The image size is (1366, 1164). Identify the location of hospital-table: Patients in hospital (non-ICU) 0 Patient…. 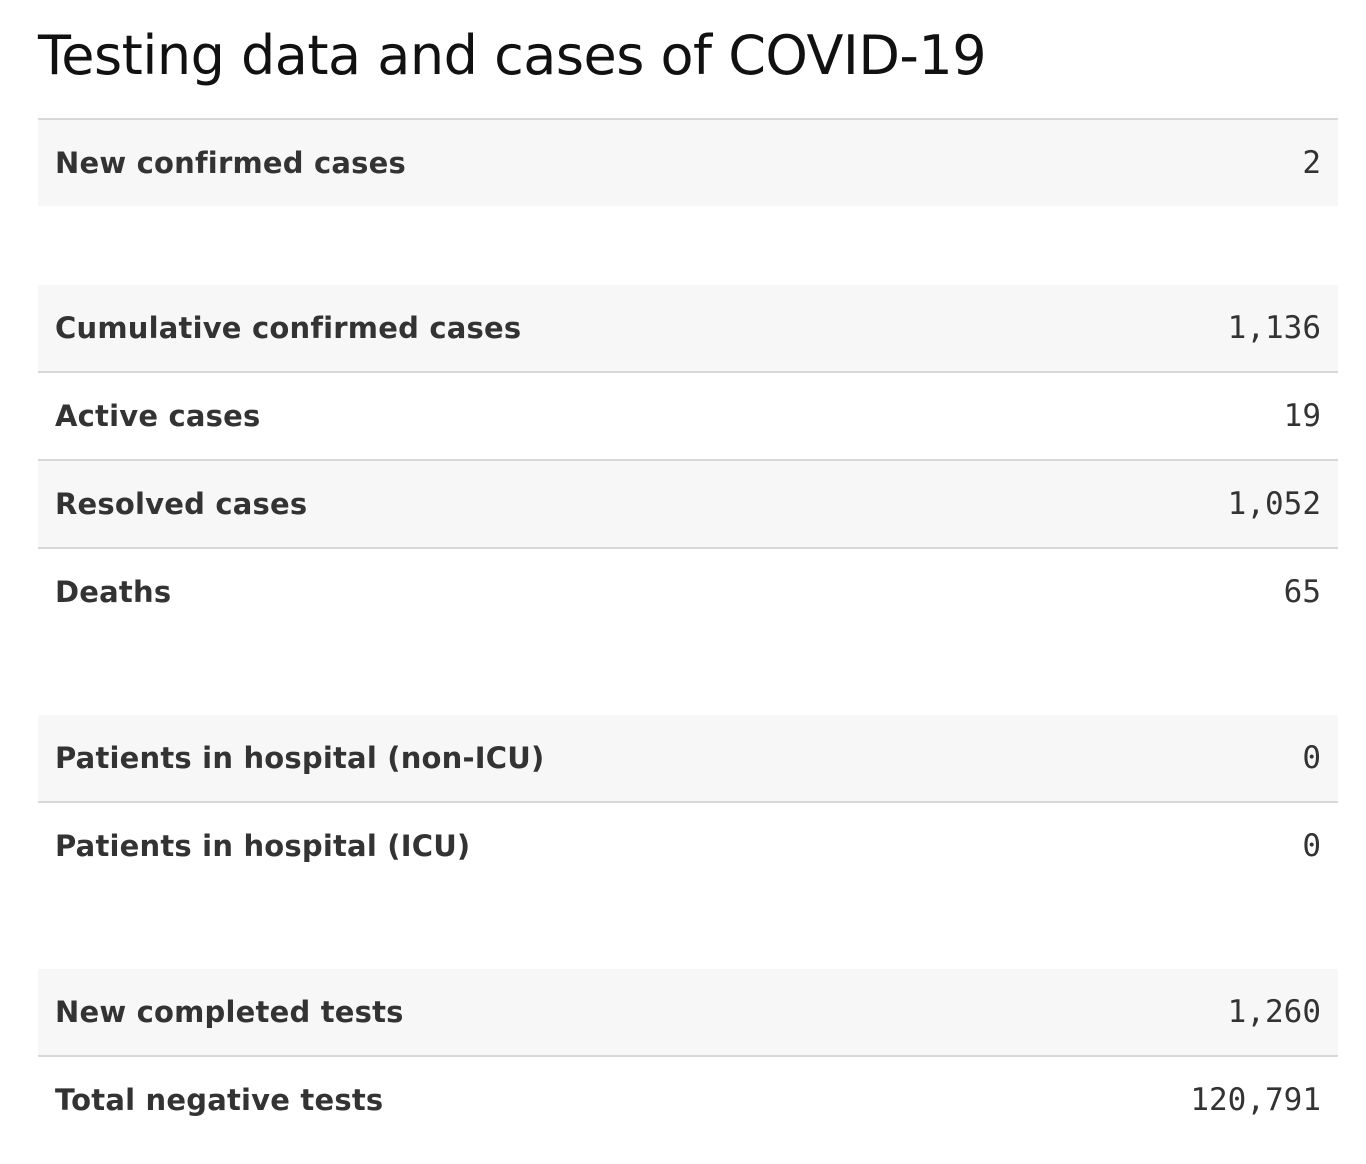
(688, 802).